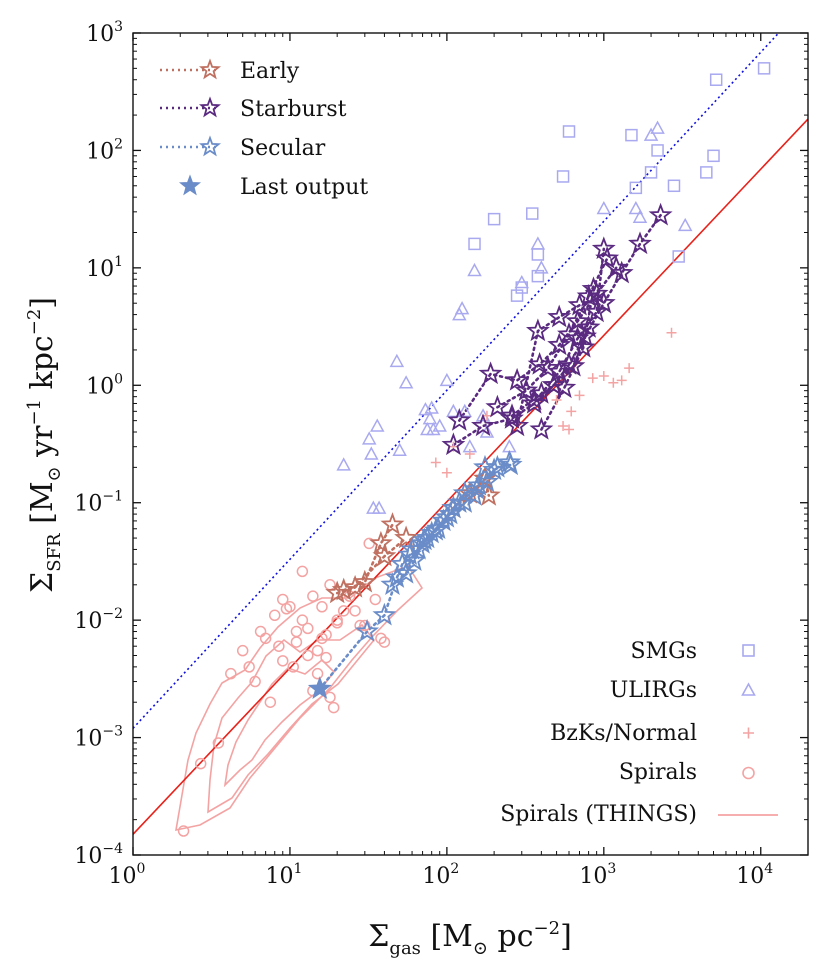 This screenshot has height=969, width=830. I want to click on y-tick-label-6: 10², so click(104, 150).